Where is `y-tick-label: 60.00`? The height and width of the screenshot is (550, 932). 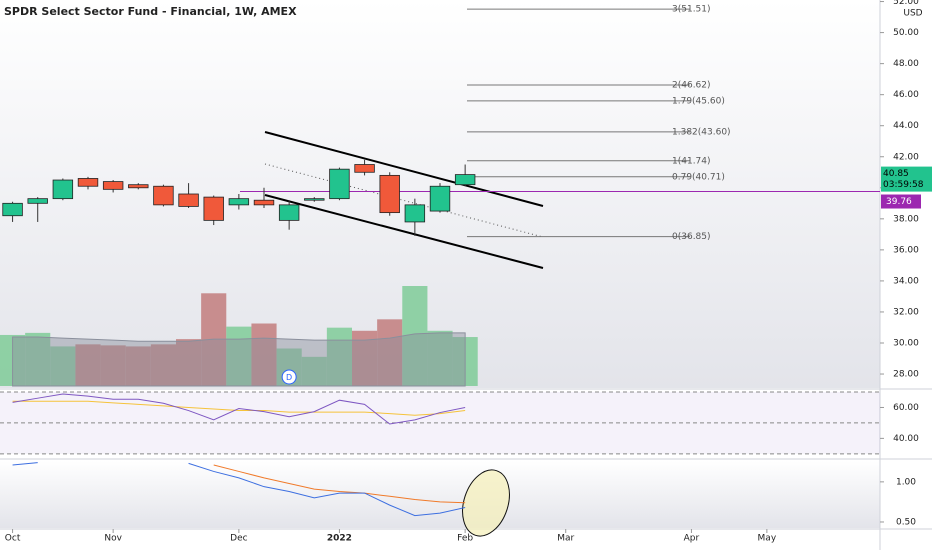 y-tick-label: 60.00 is located at coordinates (906, 408).